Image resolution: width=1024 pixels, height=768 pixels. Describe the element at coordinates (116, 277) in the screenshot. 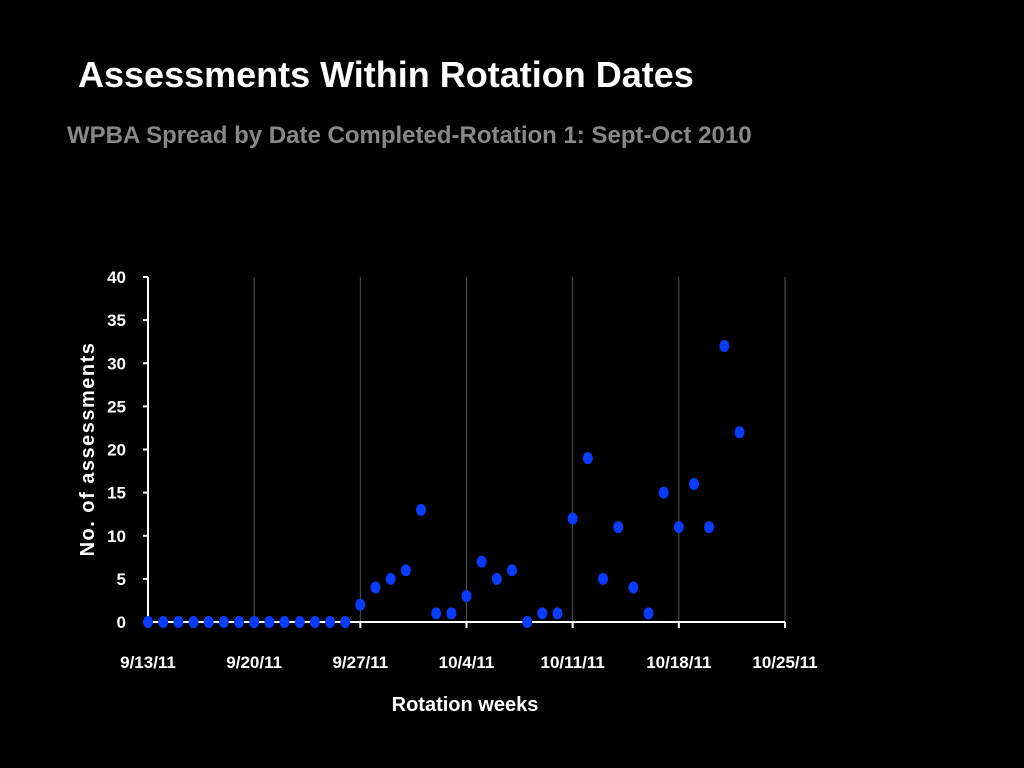

I see `y-tick-label: 40` at that location.